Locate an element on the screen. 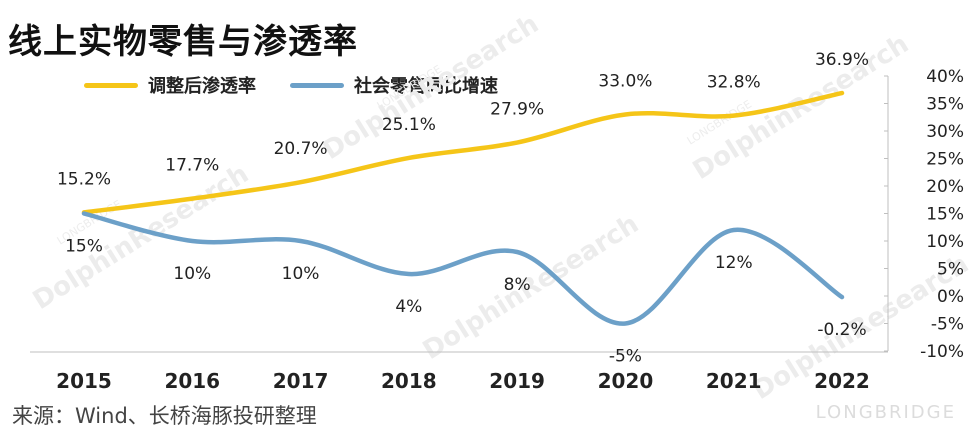 Image resolution: width=970 pixels, height=439 pixels. data-label-retail-growth: 4% is located at coordinates (408, 307).